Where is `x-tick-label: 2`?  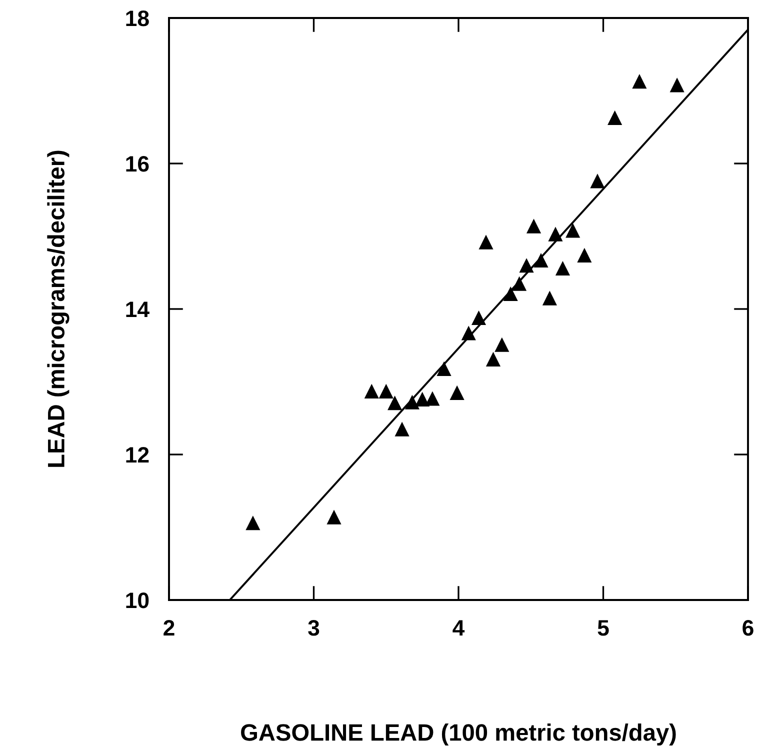
x-tick-label: 2 is located at coordinates (169, 628).